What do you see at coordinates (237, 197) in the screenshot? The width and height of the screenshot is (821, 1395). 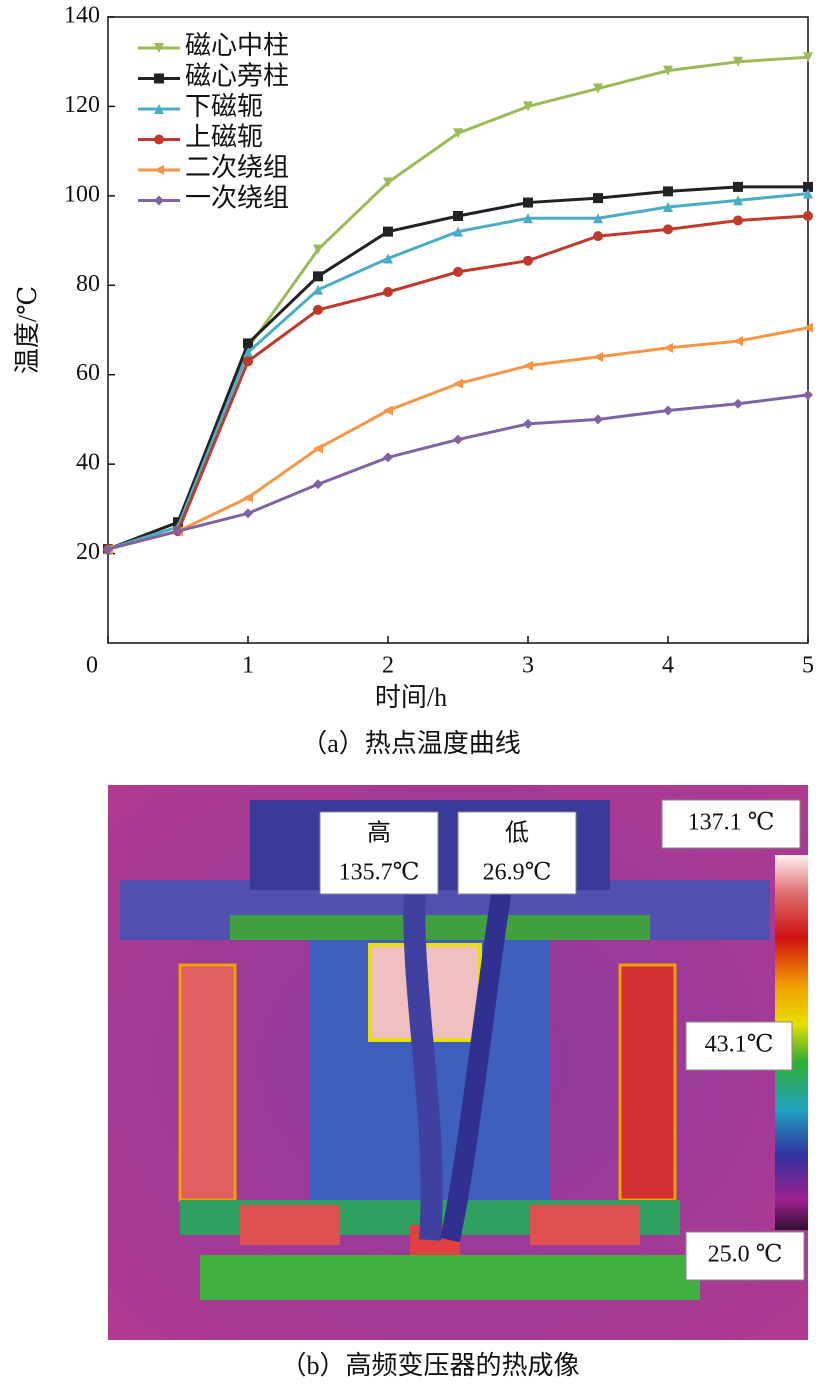 I see `legend-label: 一次绕组` at bounding box center [237, 197].